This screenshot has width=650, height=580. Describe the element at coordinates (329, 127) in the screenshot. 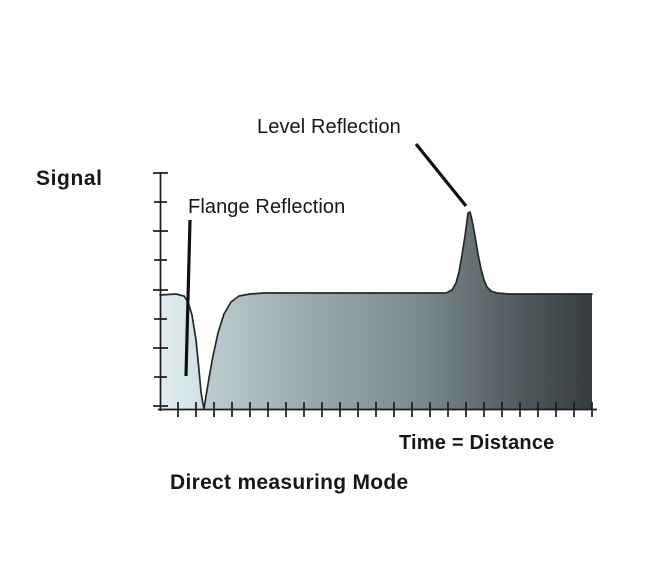

I see `level-reflection-label: Level Reflection` at that location.